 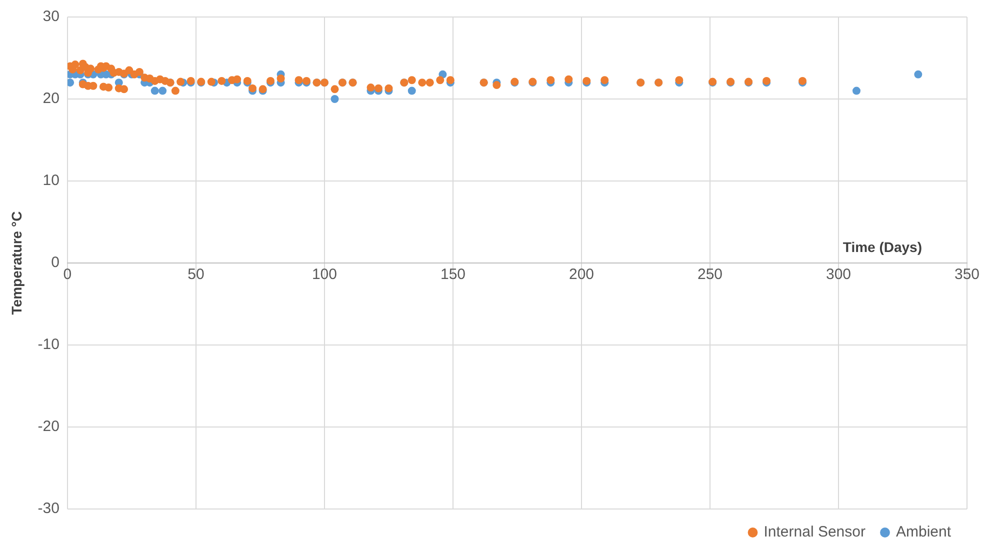 I want to click on x-tick-label: 50, so click(x=196, y=275).